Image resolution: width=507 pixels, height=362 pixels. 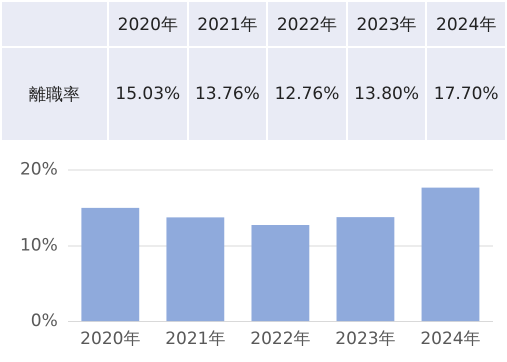 What do you see at coordinates (386, 24) in the screenshot?
I see `category-label: 2023年` at bounding box center [386, 24].